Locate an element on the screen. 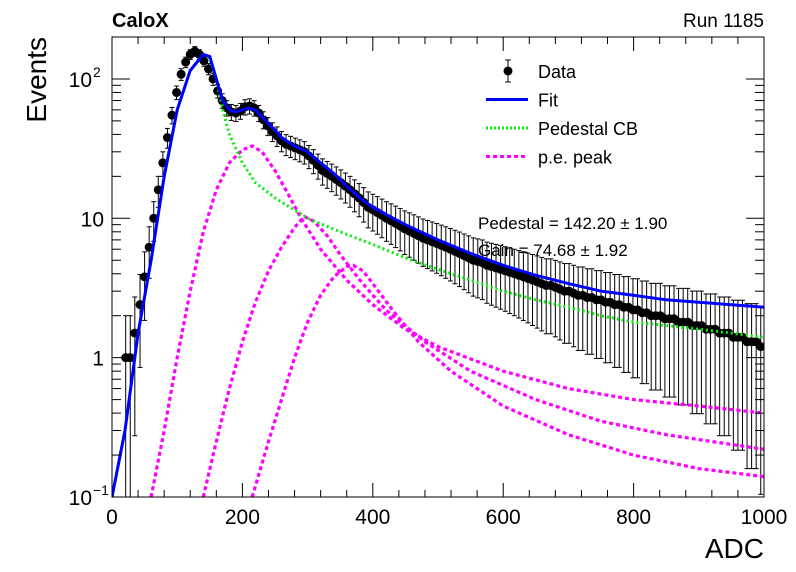 Image resolution: width=796 pixels, height=572 pixels. run-label: Run 1185 is located at coordinates (723, 21).